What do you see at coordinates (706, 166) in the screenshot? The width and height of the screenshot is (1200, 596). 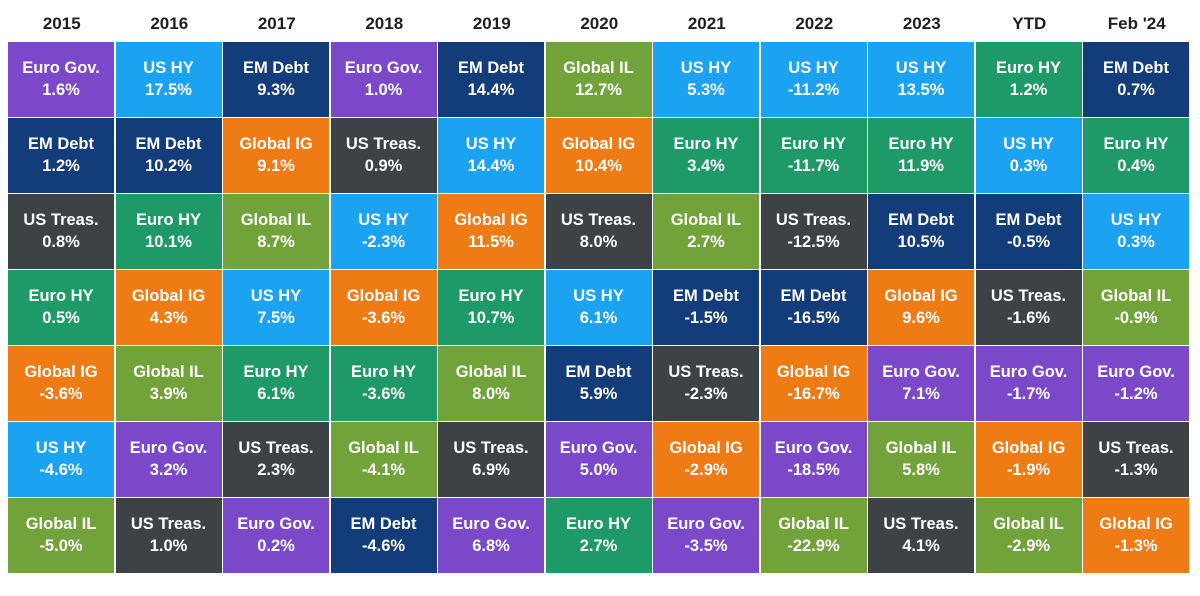 I see `return-value-label: 3.4%` at bounding box center [706, 166].